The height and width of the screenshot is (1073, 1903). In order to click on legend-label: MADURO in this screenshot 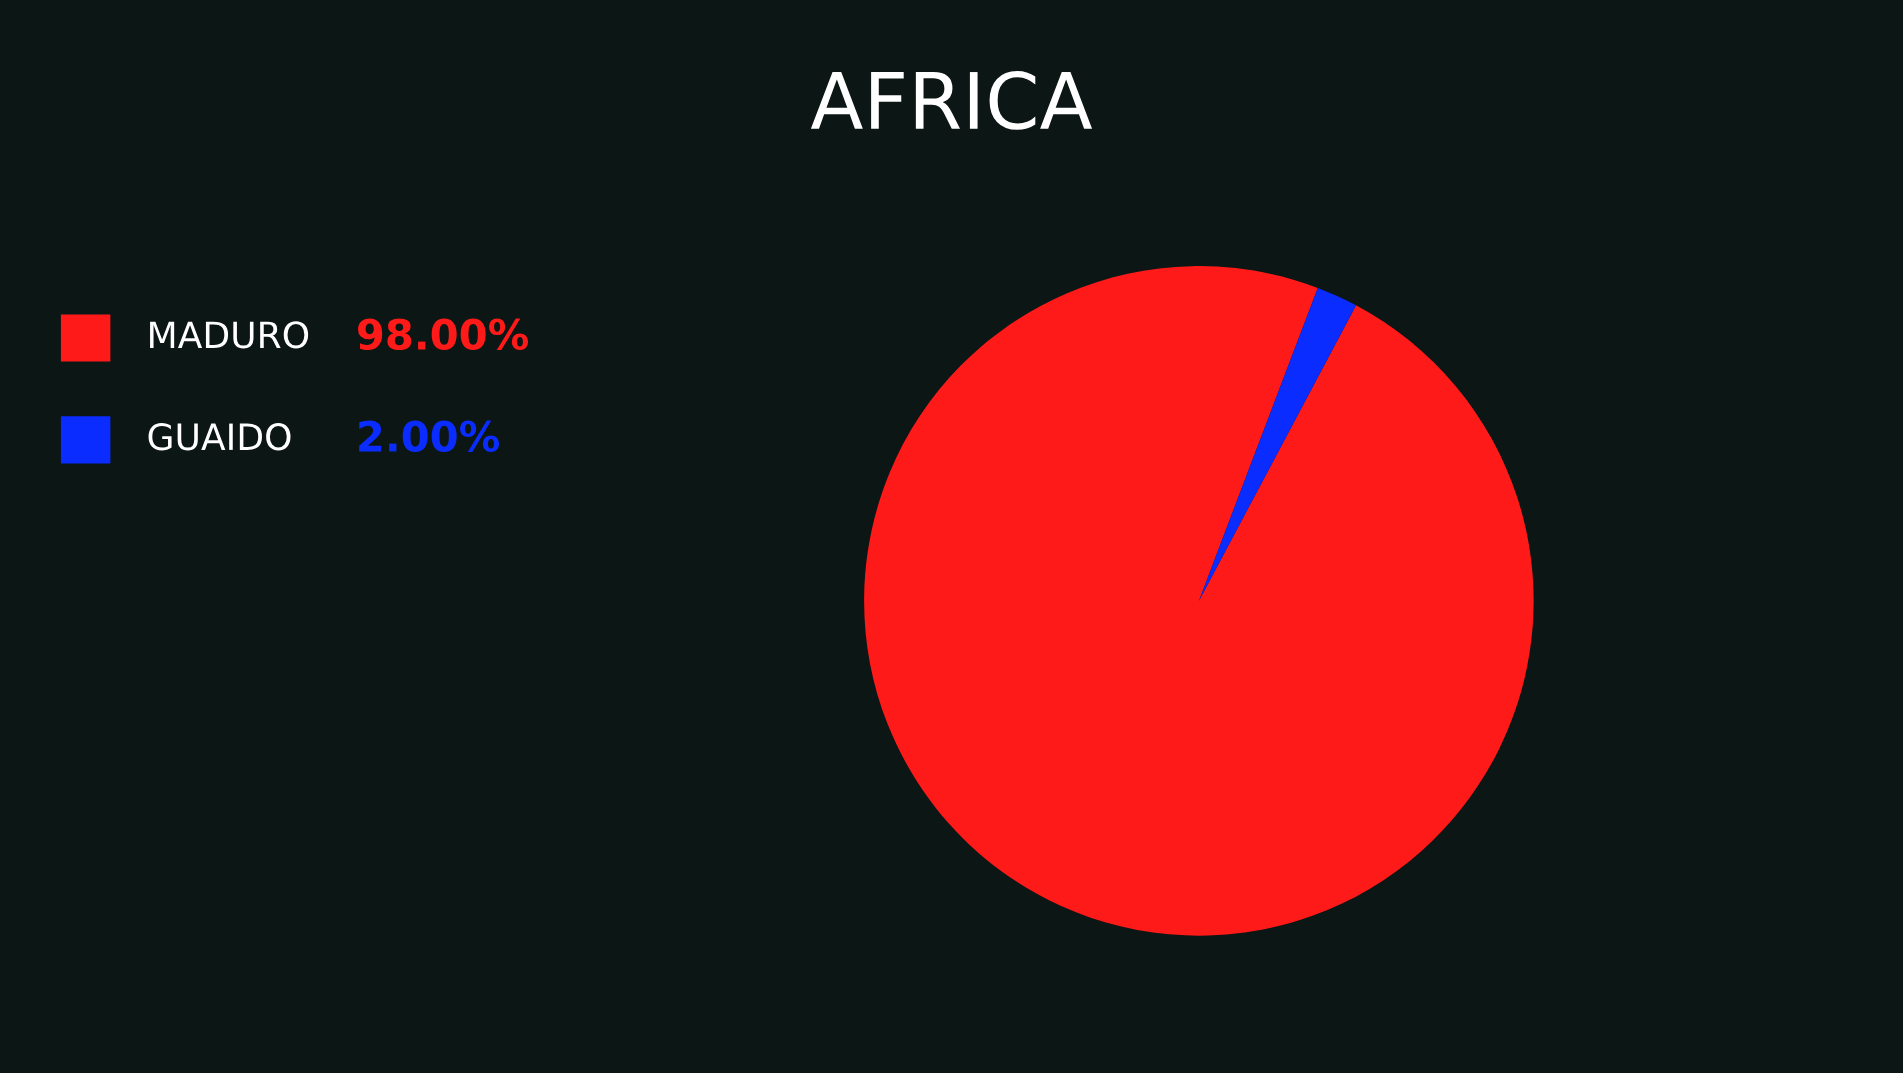, I will do `click(229, 335)`.